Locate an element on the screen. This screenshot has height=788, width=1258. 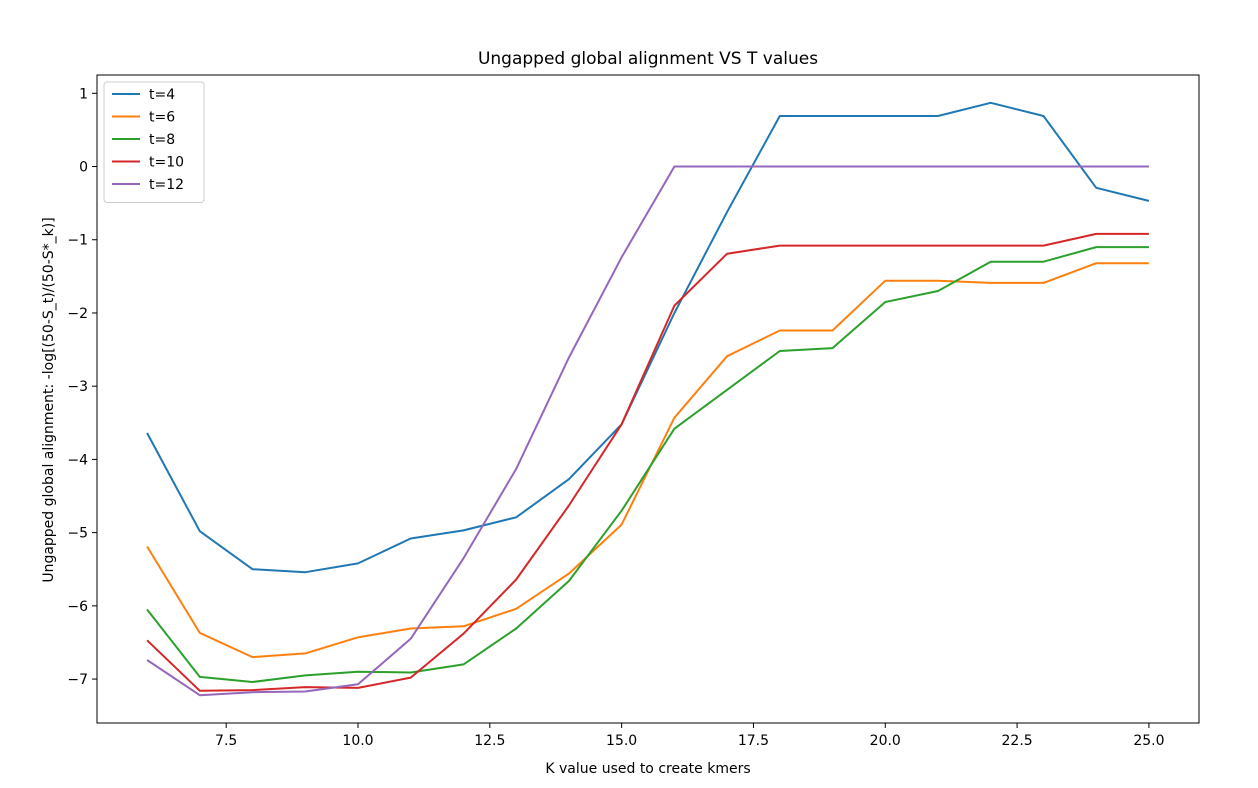
x-tick-label: 12.5 is located at coordinates (489, 741).